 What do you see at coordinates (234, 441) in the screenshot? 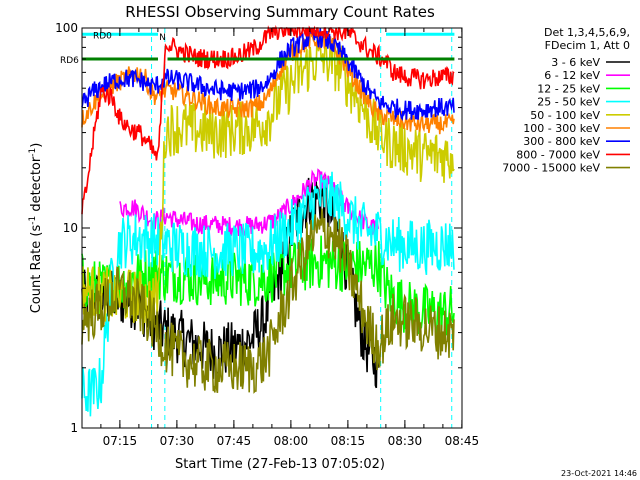
I see `x-tick-label: 07:45` at bounding box center [234, 441].